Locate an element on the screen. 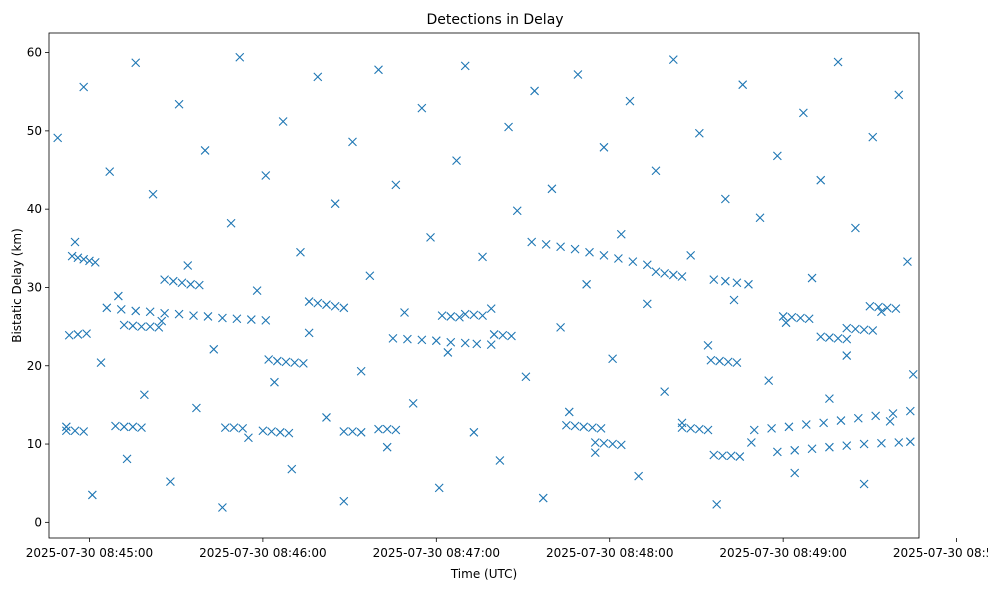 The width and height of the screenshot is (988, 590). series-track-a is located at coordinates (186, 314).